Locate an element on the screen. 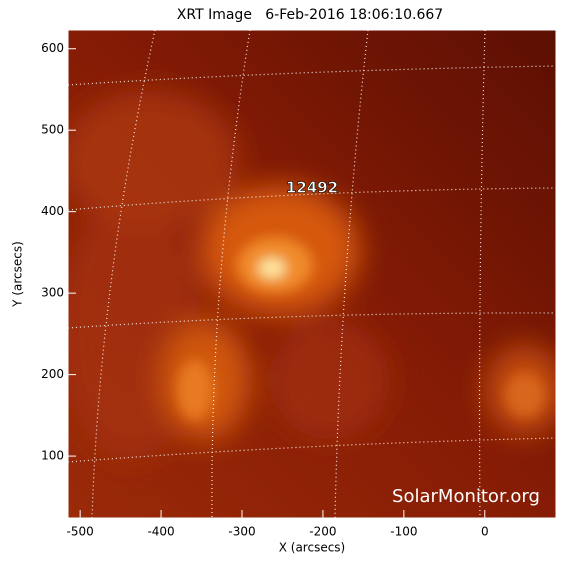 The width and height of the screenshot is (564, 564). y-tick-label: 100 is located at coordinates (52, 456).